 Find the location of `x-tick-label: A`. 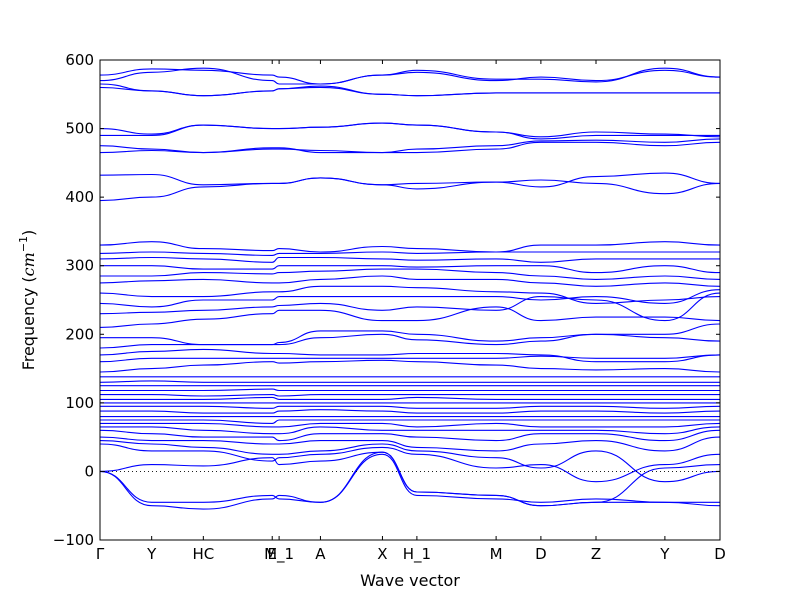

x-tick-label: A is located at coordinates (320, 554).